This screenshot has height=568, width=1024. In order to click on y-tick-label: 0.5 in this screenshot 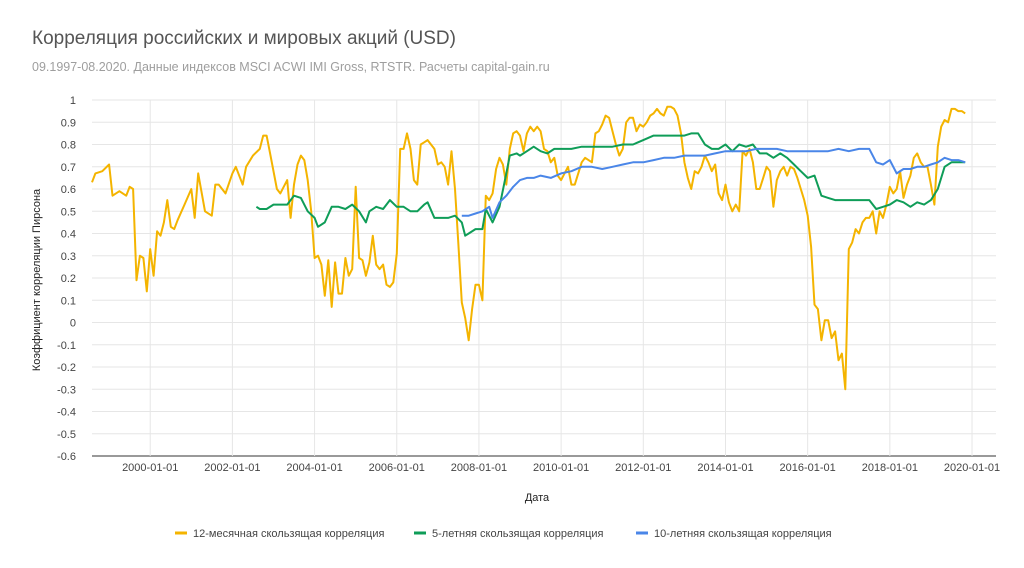, I will do `click(68, 212)`.